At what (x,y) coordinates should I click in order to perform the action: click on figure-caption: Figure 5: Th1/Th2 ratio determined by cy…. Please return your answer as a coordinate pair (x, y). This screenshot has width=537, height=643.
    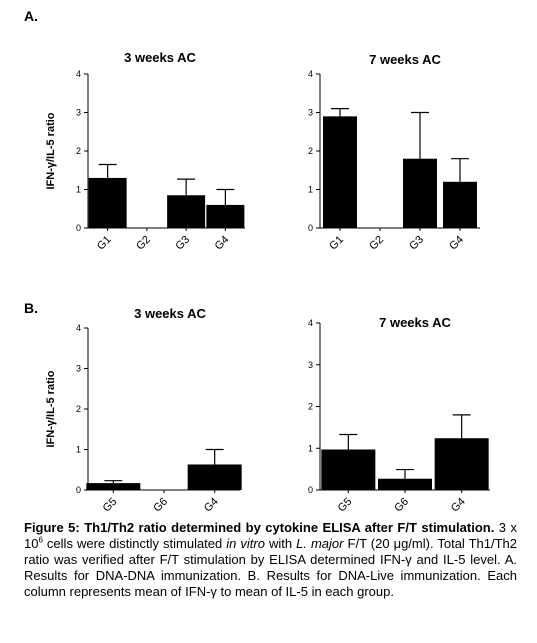
    Looking at the image, I should click on (270, 560).